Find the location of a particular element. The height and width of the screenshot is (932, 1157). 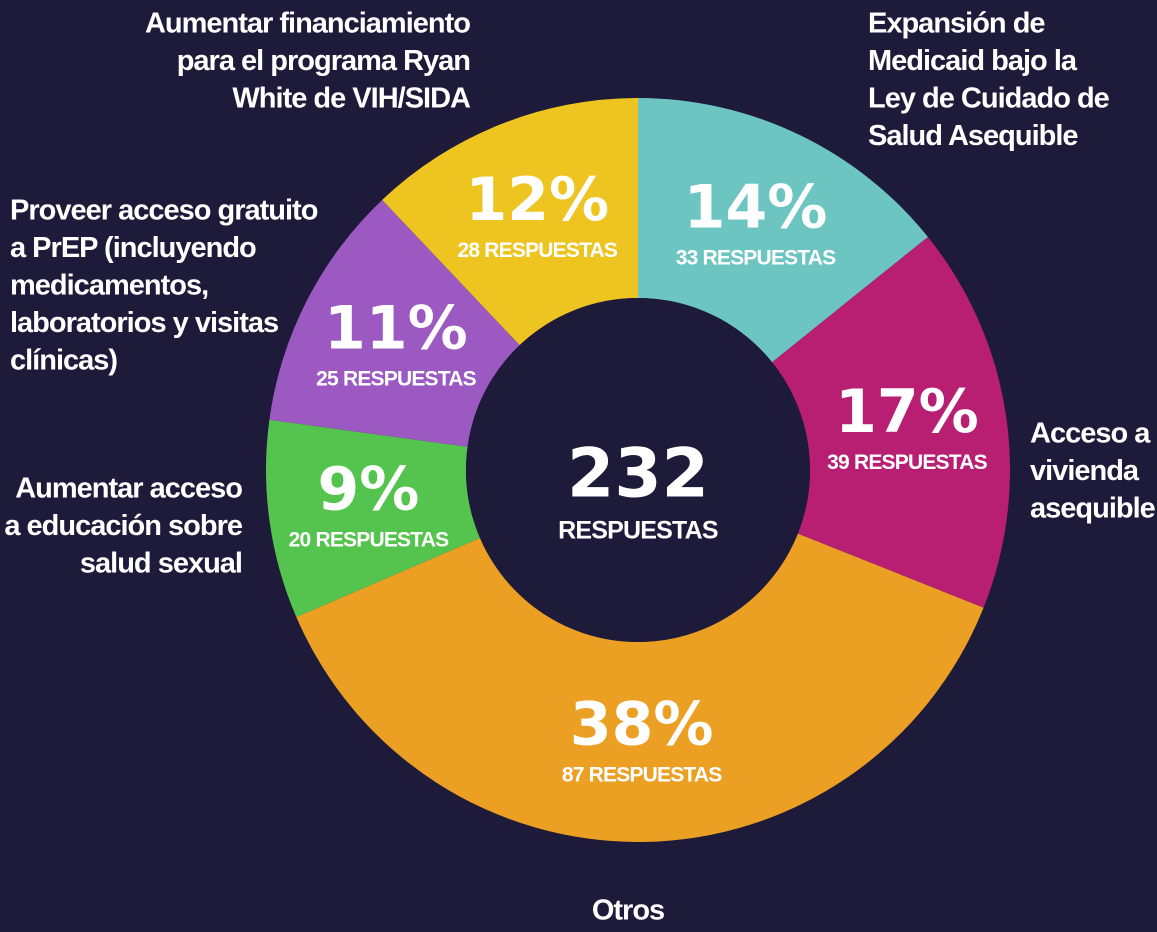

count-label: 39 RESPUESTAS is located at coordinates (907, 462).